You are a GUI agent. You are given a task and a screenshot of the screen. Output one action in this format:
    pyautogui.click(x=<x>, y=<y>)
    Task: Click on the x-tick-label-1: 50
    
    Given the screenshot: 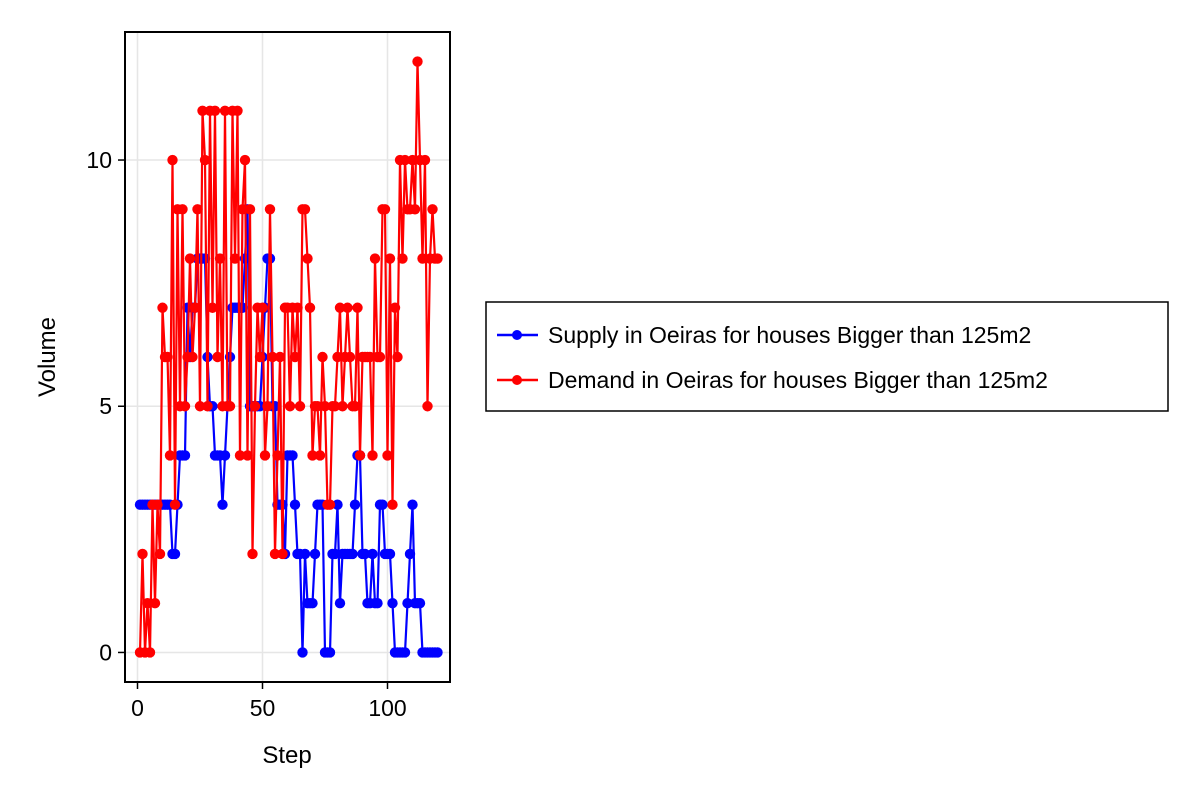 What is the action you would take?
    pyautogui.click(x=263, y=708)
    